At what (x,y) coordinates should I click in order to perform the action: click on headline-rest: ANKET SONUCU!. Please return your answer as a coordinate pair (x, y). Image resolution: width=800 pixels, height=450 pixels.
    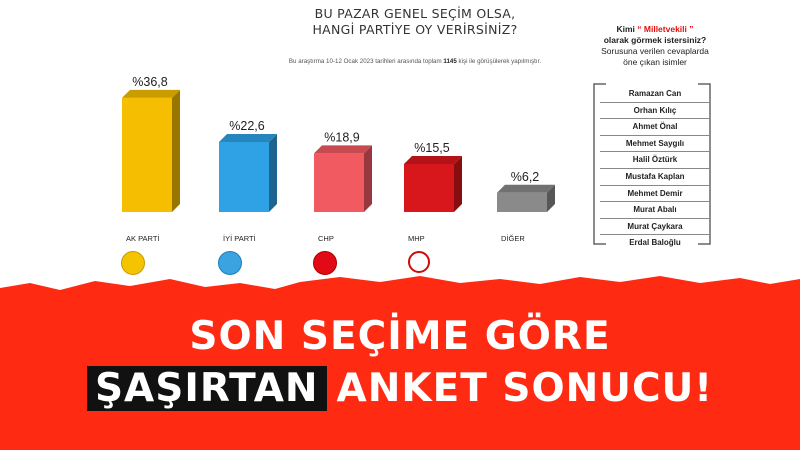
    Looking at the image, I should click on (525, 388).